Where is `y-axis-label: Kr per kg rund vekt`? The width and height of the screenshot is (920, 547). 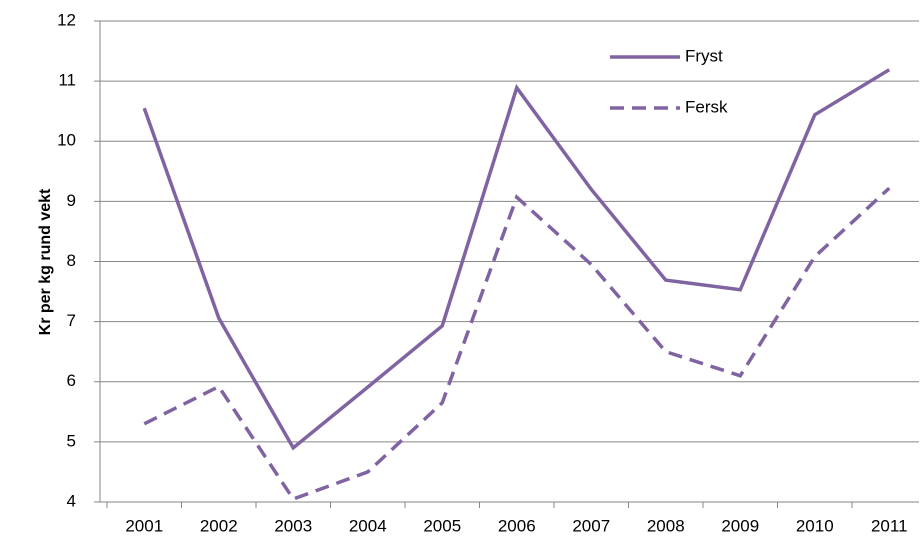
y-axis-label: Kr per kg rund vekt is located at coordinates (45, 261).